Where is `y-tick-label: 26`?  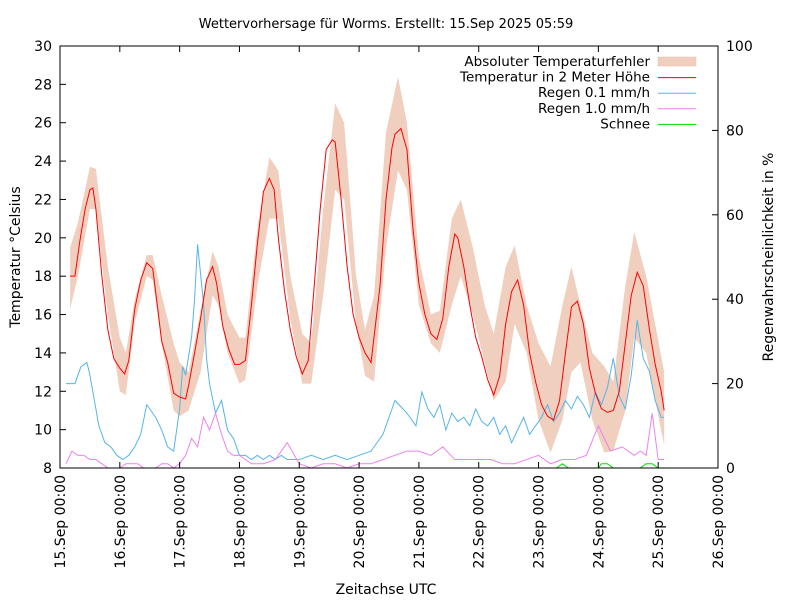
y-tick-label: 26 is located at coordinates (43, 124).